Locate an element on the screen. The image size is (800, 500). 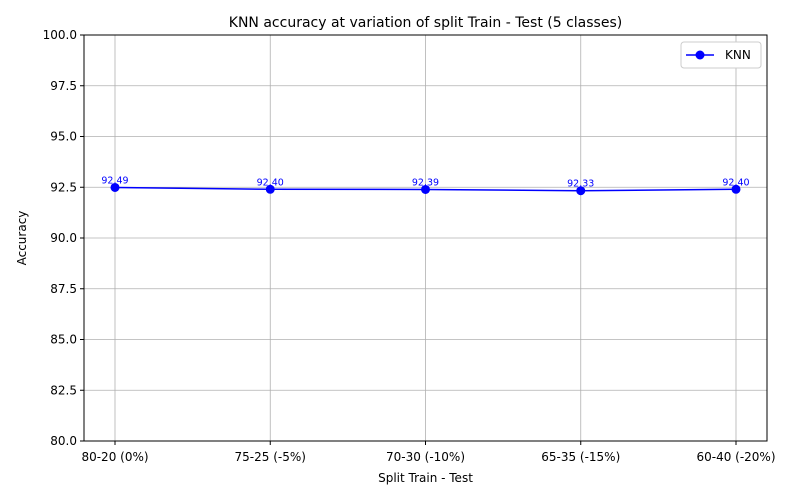
y-tick-label: 92.5 is located at coordinates (63, 187).